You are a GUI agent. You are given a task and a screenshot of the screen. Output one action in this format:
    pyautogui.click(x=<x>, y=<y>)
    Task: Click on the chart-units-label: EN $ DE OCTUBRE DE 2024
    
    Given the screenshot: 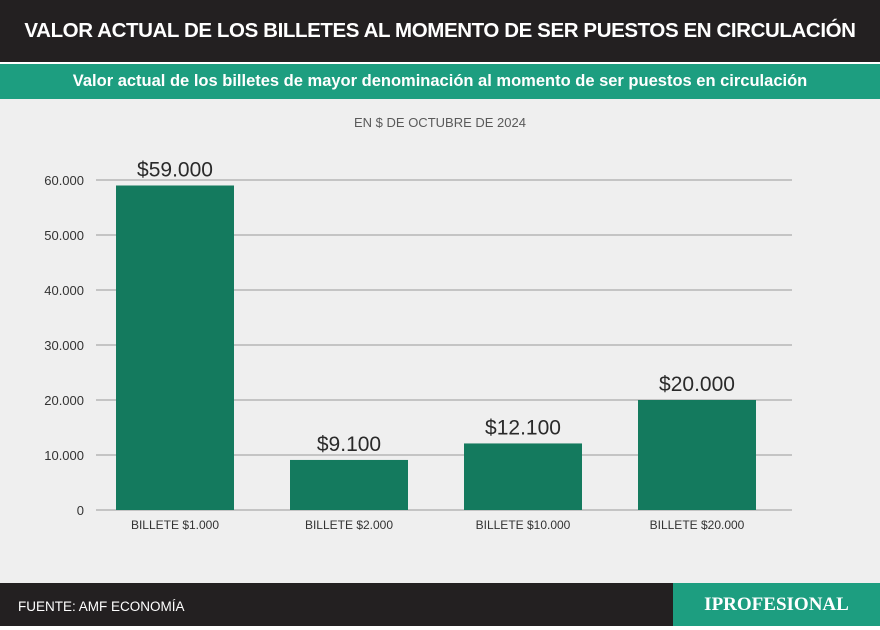 What is the action you would take?
    pyautogui.click(x=440, y=122)
    